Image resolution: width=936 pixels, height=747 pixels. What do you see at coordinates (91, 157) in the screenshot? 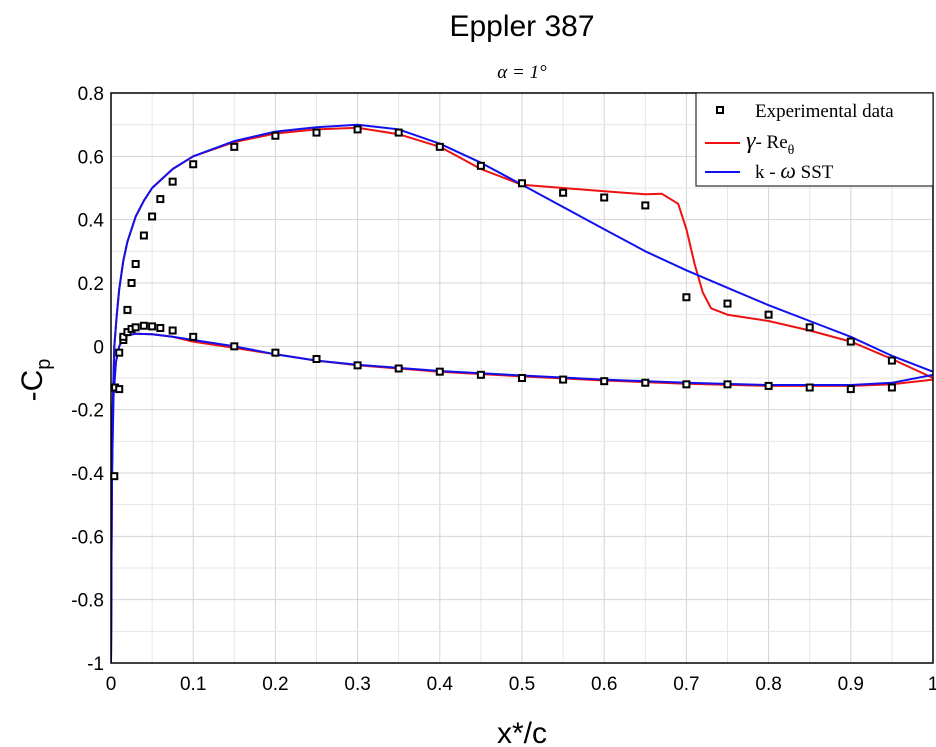
I see `y-tick-label: 0.6` at bounding box center [91, 157].